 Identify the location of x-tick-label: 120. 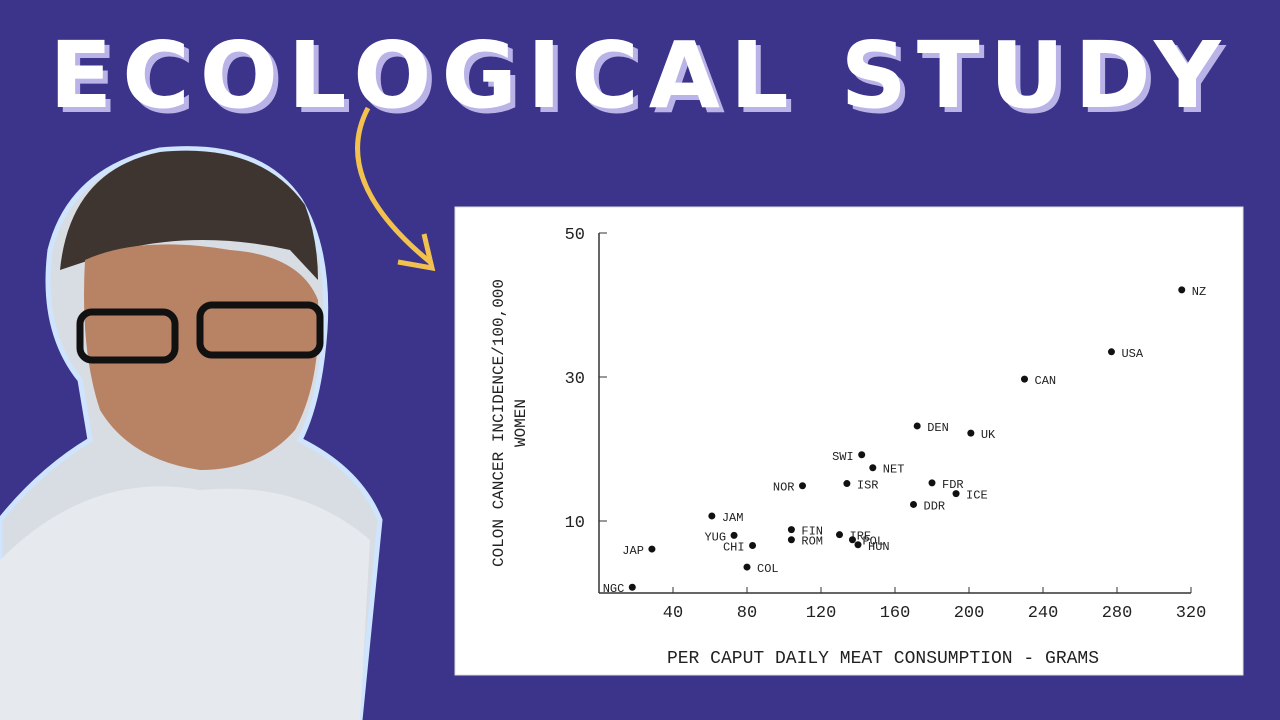
(821, 613).